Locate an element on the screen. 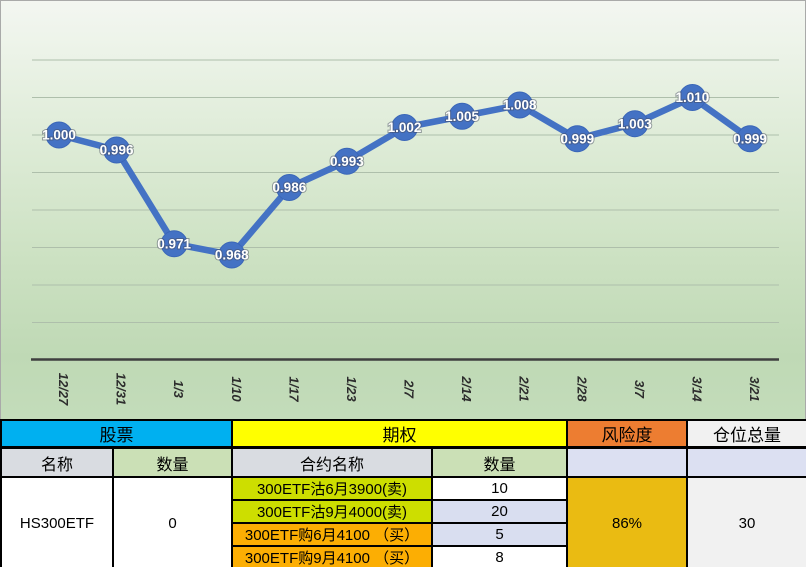 The image size is (806, 567). data-point-label: 1.008 is located at coordinates (520, 105).